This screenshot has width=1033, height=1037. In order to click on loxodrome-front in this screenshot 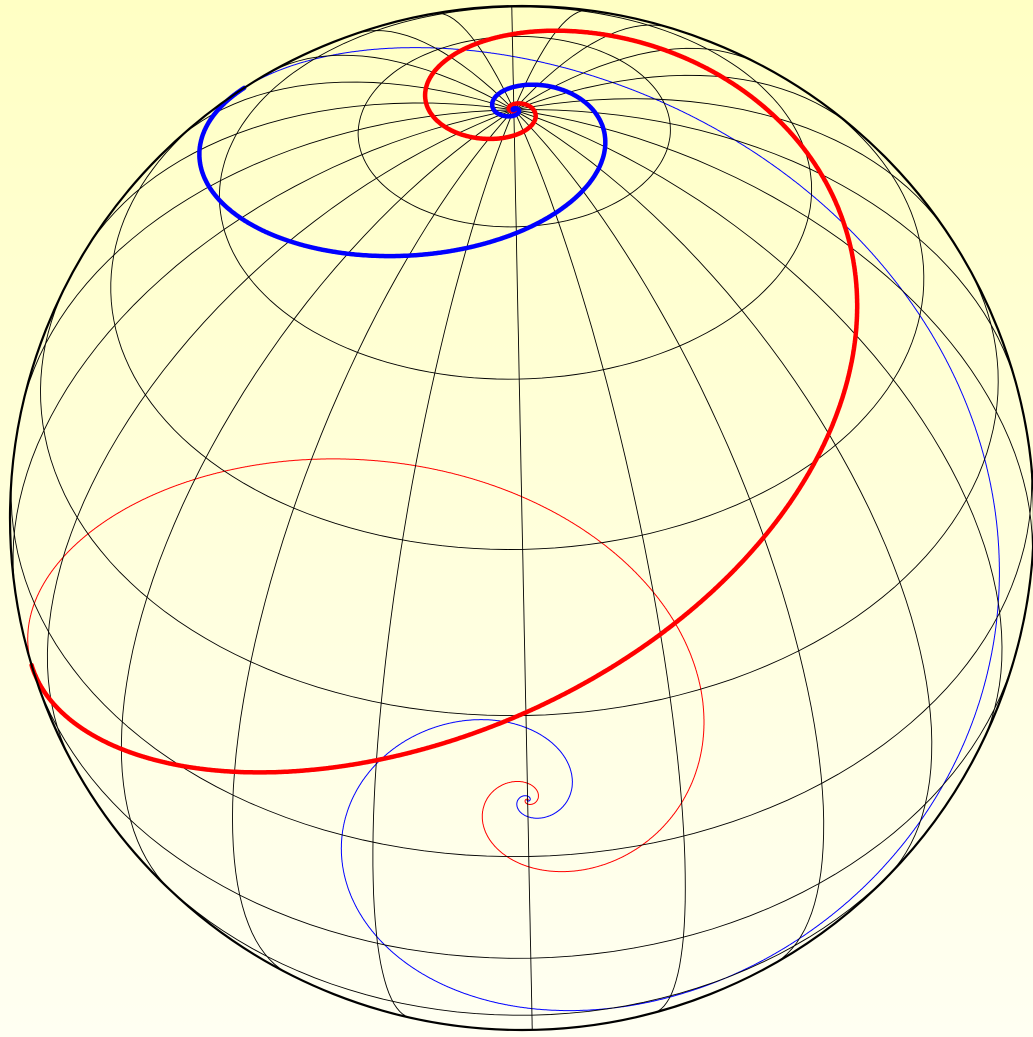, I will do `click(402, 170)`.